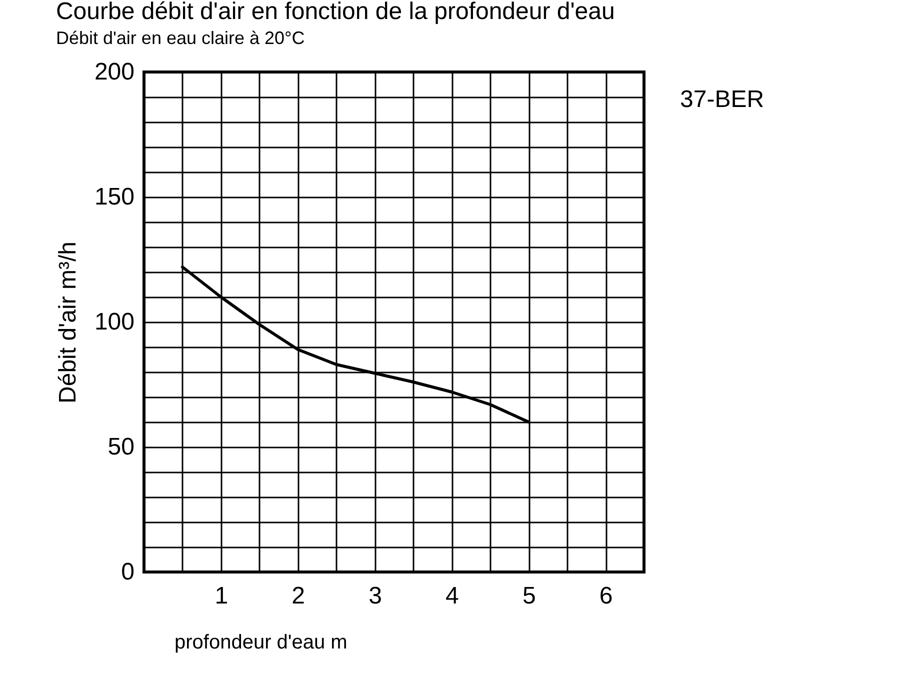 Image resolution: width=900 pixels, height=700 pixels. What do you see at coordinates (180, 38) in the screenshot?
I see `chart-subtitle: Débit d'air en eau claire à 20°C` at bounding box center [180, 38].